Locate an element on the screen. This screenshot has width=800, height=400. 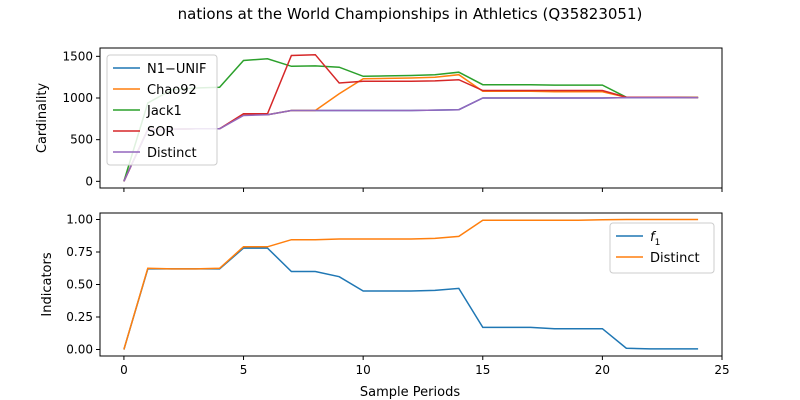
x-tick-label-1: 5 is located at coordinates (244, 370).